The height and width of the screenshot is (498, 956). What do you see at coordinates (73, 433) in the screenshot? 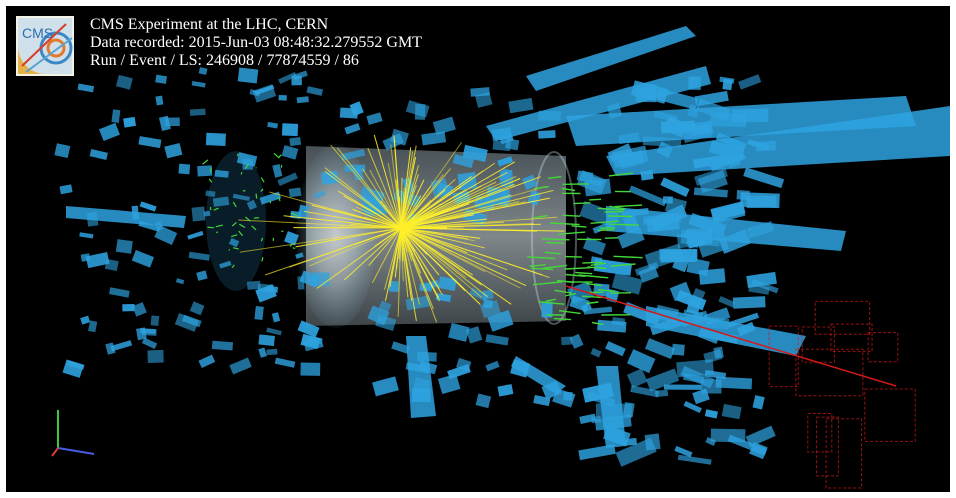
I see `coordinate-axes-icon` at bounding box center [73, 433].